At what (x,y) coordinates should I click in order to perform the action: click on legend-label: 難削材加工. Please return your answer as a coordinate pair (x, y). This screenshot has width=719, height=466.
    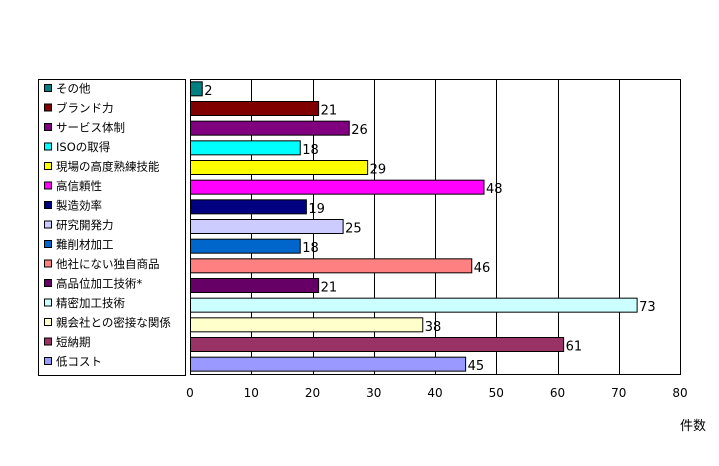
    Looking at the image, I should click on (85, 245).